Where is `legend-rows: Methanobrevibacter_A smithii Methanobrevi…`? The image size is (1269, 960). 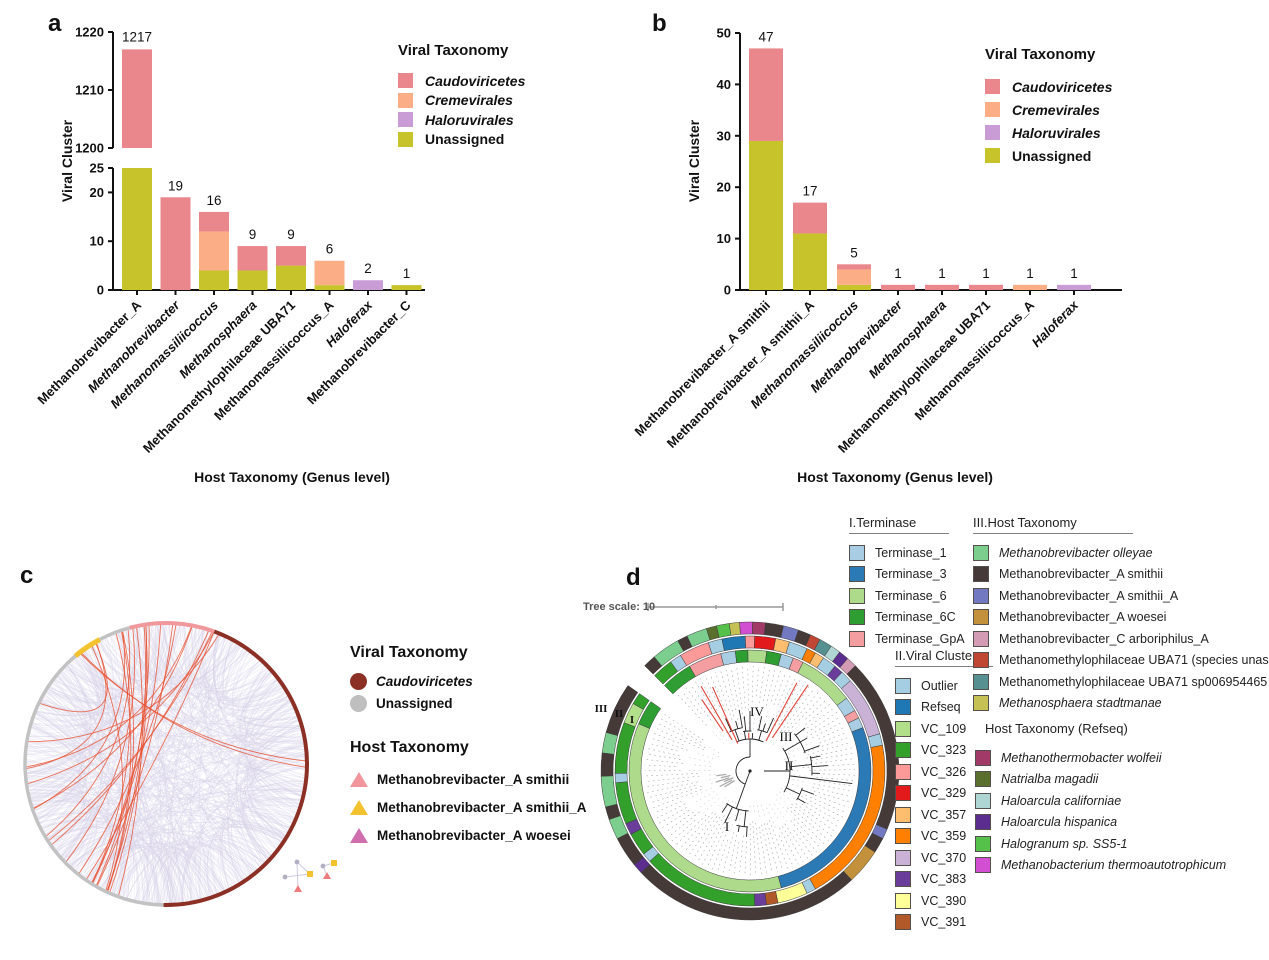
legend-rows: Methanobrevibacter_A smithii Methanobrevi… is located at coordinates (468, 807).